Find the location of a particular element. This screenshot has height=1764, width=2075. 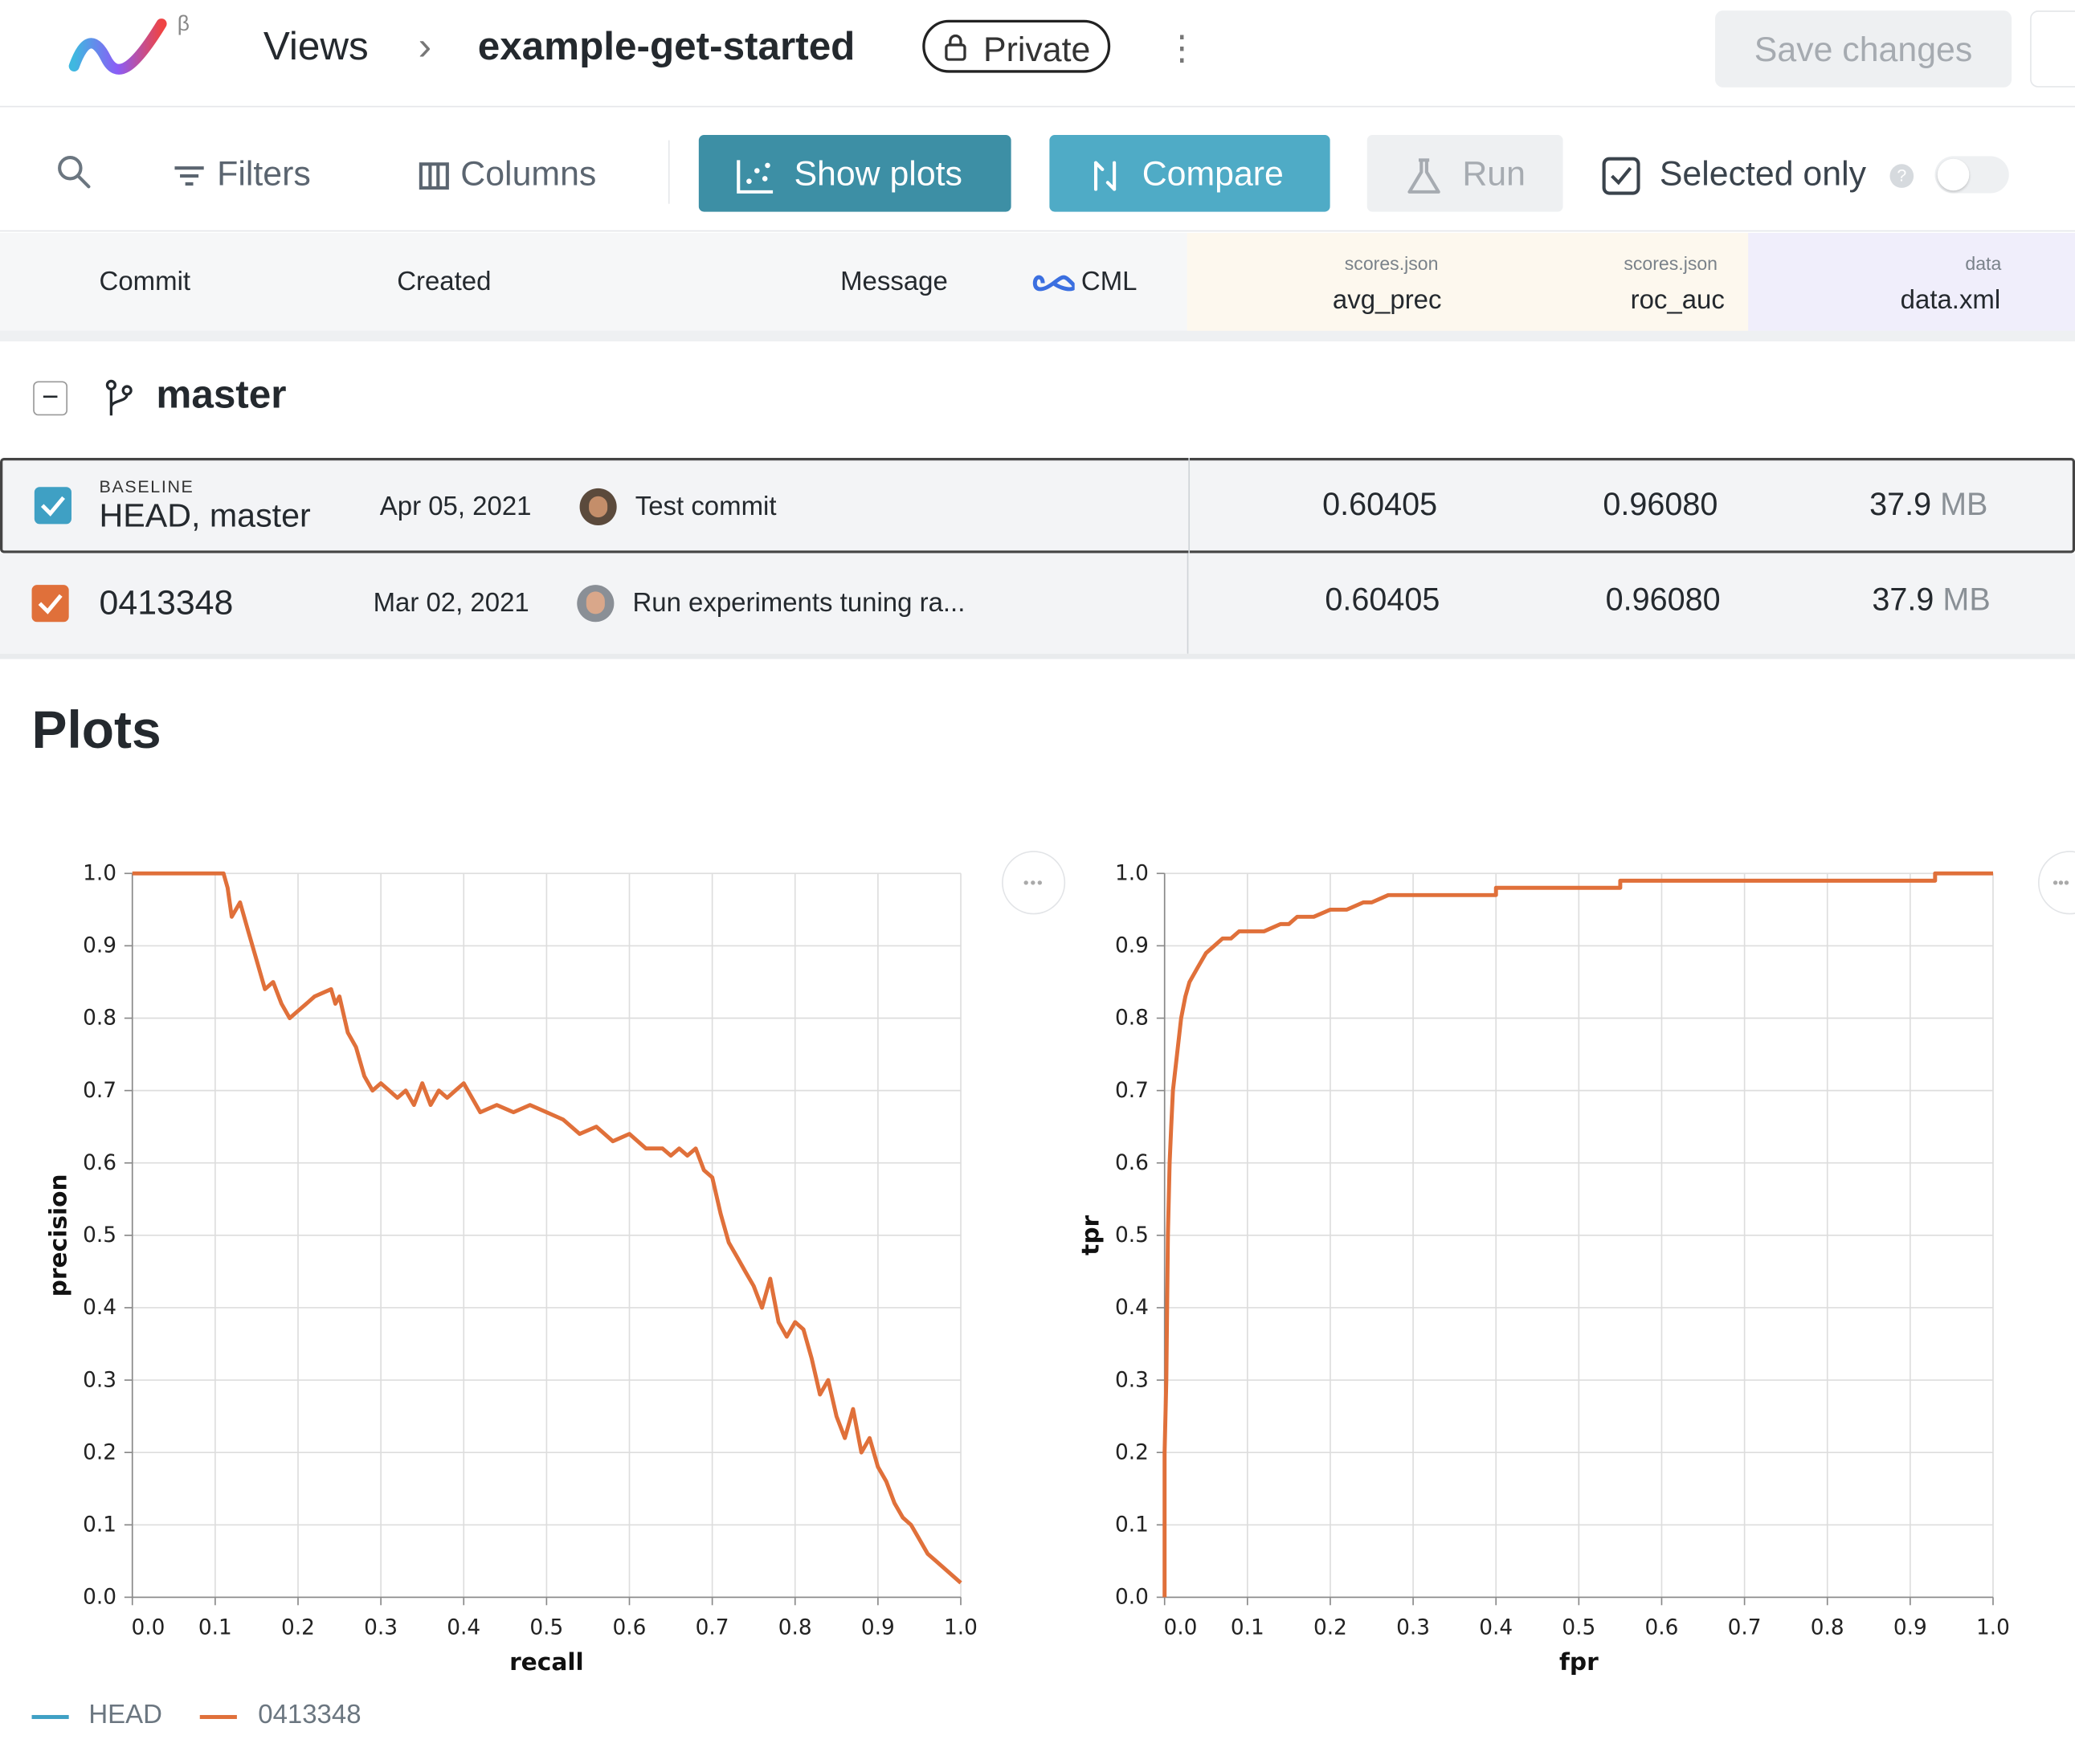

plots-title: Plots is located at coordinates (96, 730).